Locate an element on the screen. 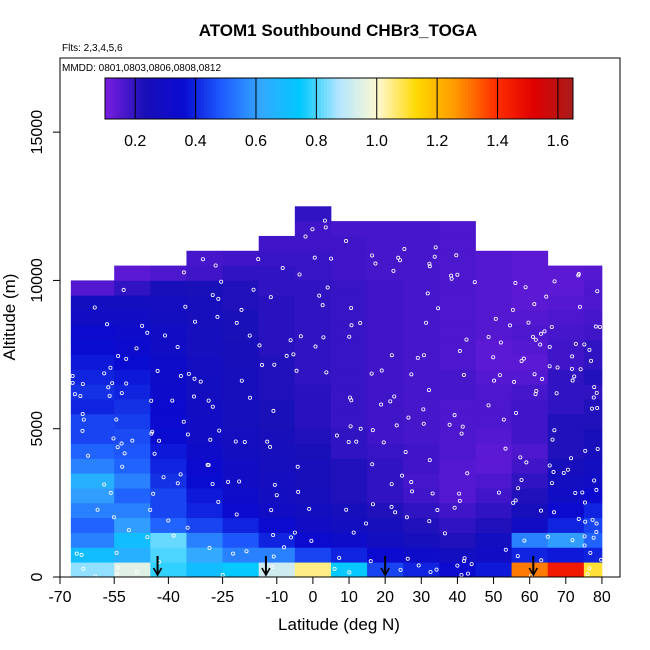 The image size is (650, 650). x-tick-label: 20 is located at coordinates (385, 597).